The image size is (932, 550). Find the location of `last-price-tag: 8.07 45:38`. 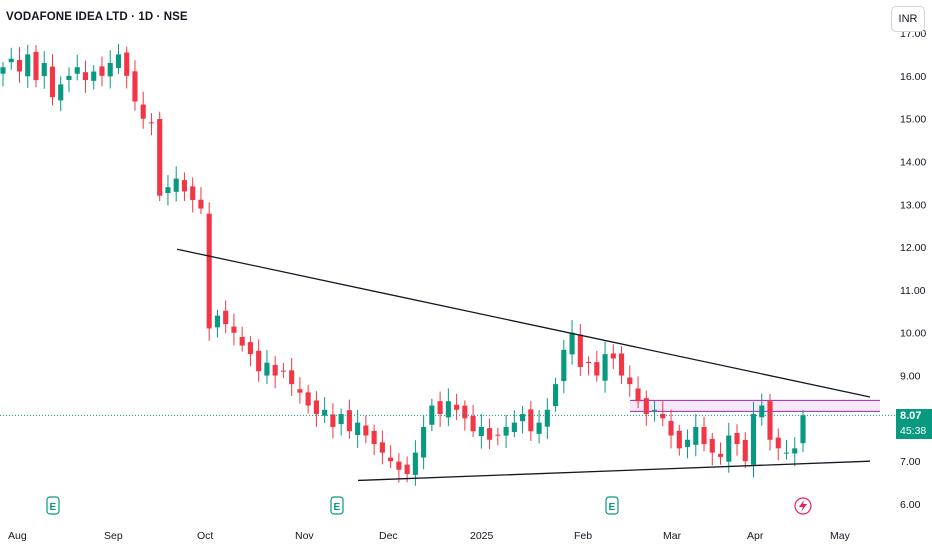

last-price-tag: 8.07 45:38 is located at coordinates (914, 424).